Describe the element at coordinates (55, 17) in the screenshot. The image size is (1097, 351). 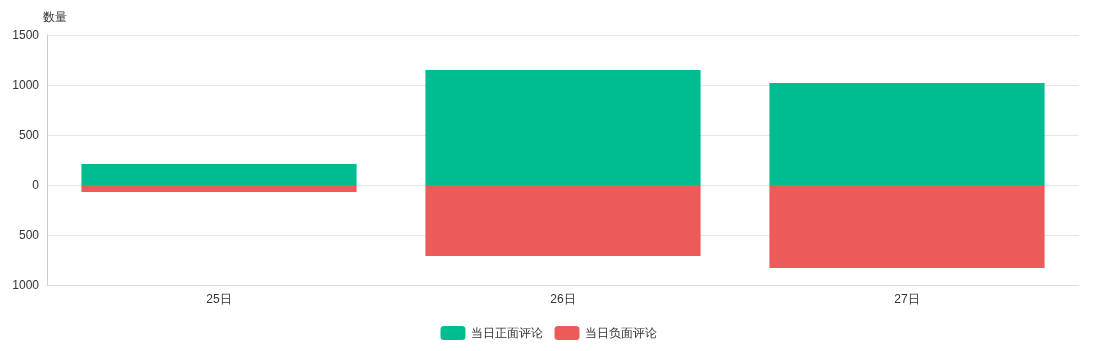
I see `y-axis-title: 数量` at that location.